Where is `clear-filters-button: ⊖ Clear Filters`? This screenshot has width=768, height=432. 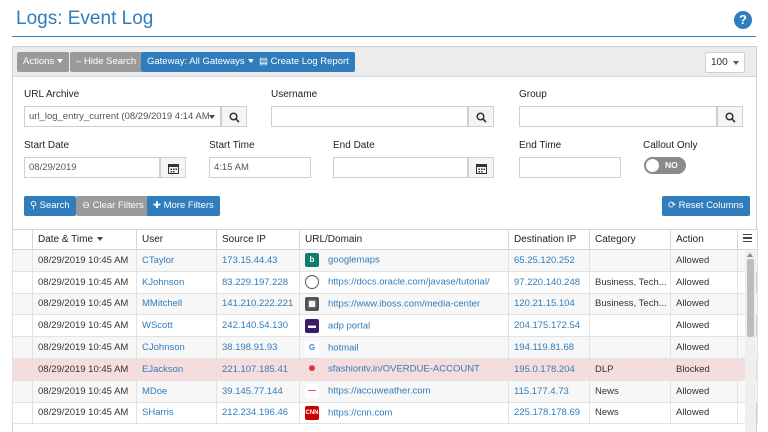
clear-filters-button: ⊖ Clear Filters is located at coordinates (113, 206).